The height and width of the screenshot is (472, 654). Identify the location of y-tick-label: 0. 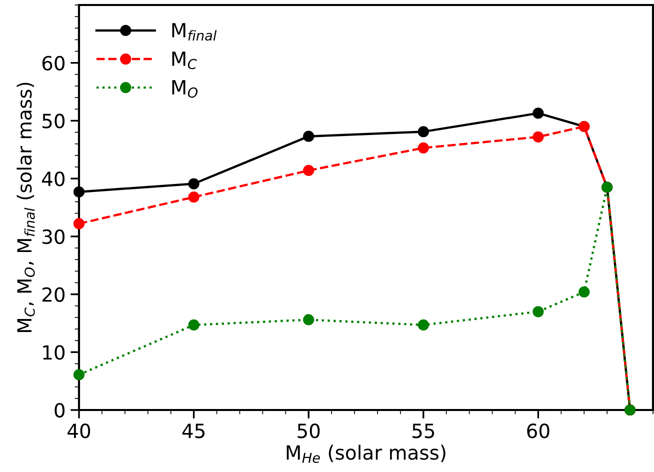
(59, 410).